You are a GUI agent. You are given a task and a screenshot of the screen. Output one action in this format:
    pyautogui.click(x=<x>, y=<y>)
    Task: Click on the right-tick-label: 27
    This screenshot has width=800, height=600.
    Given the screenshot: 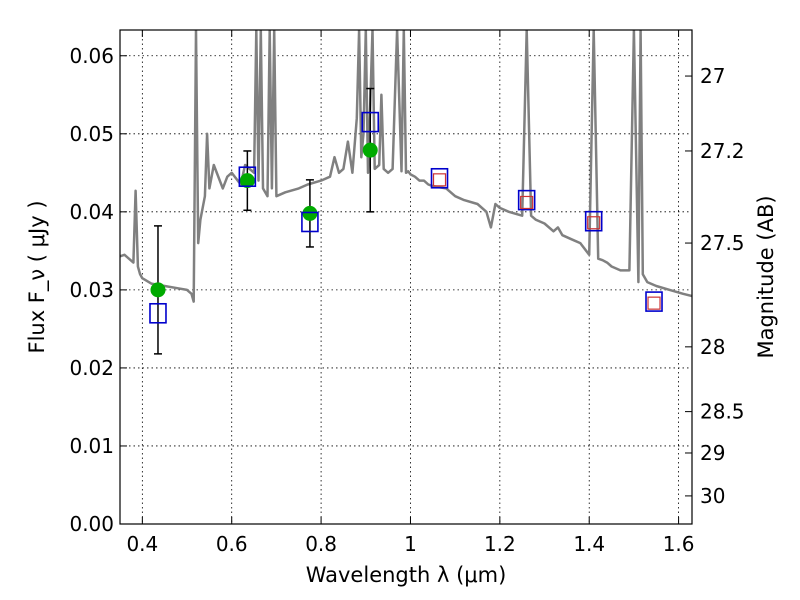 What is the action you would take?
    pyautogui.click(x=712, y=76)
    